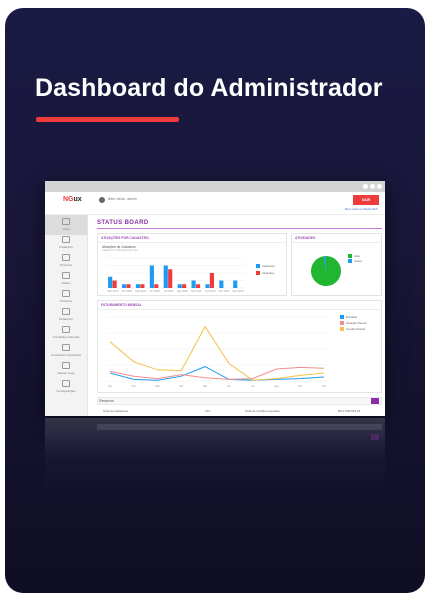  Describe the element at coordinates (102, 200) in the screenshot. I see `avatar` at that location.